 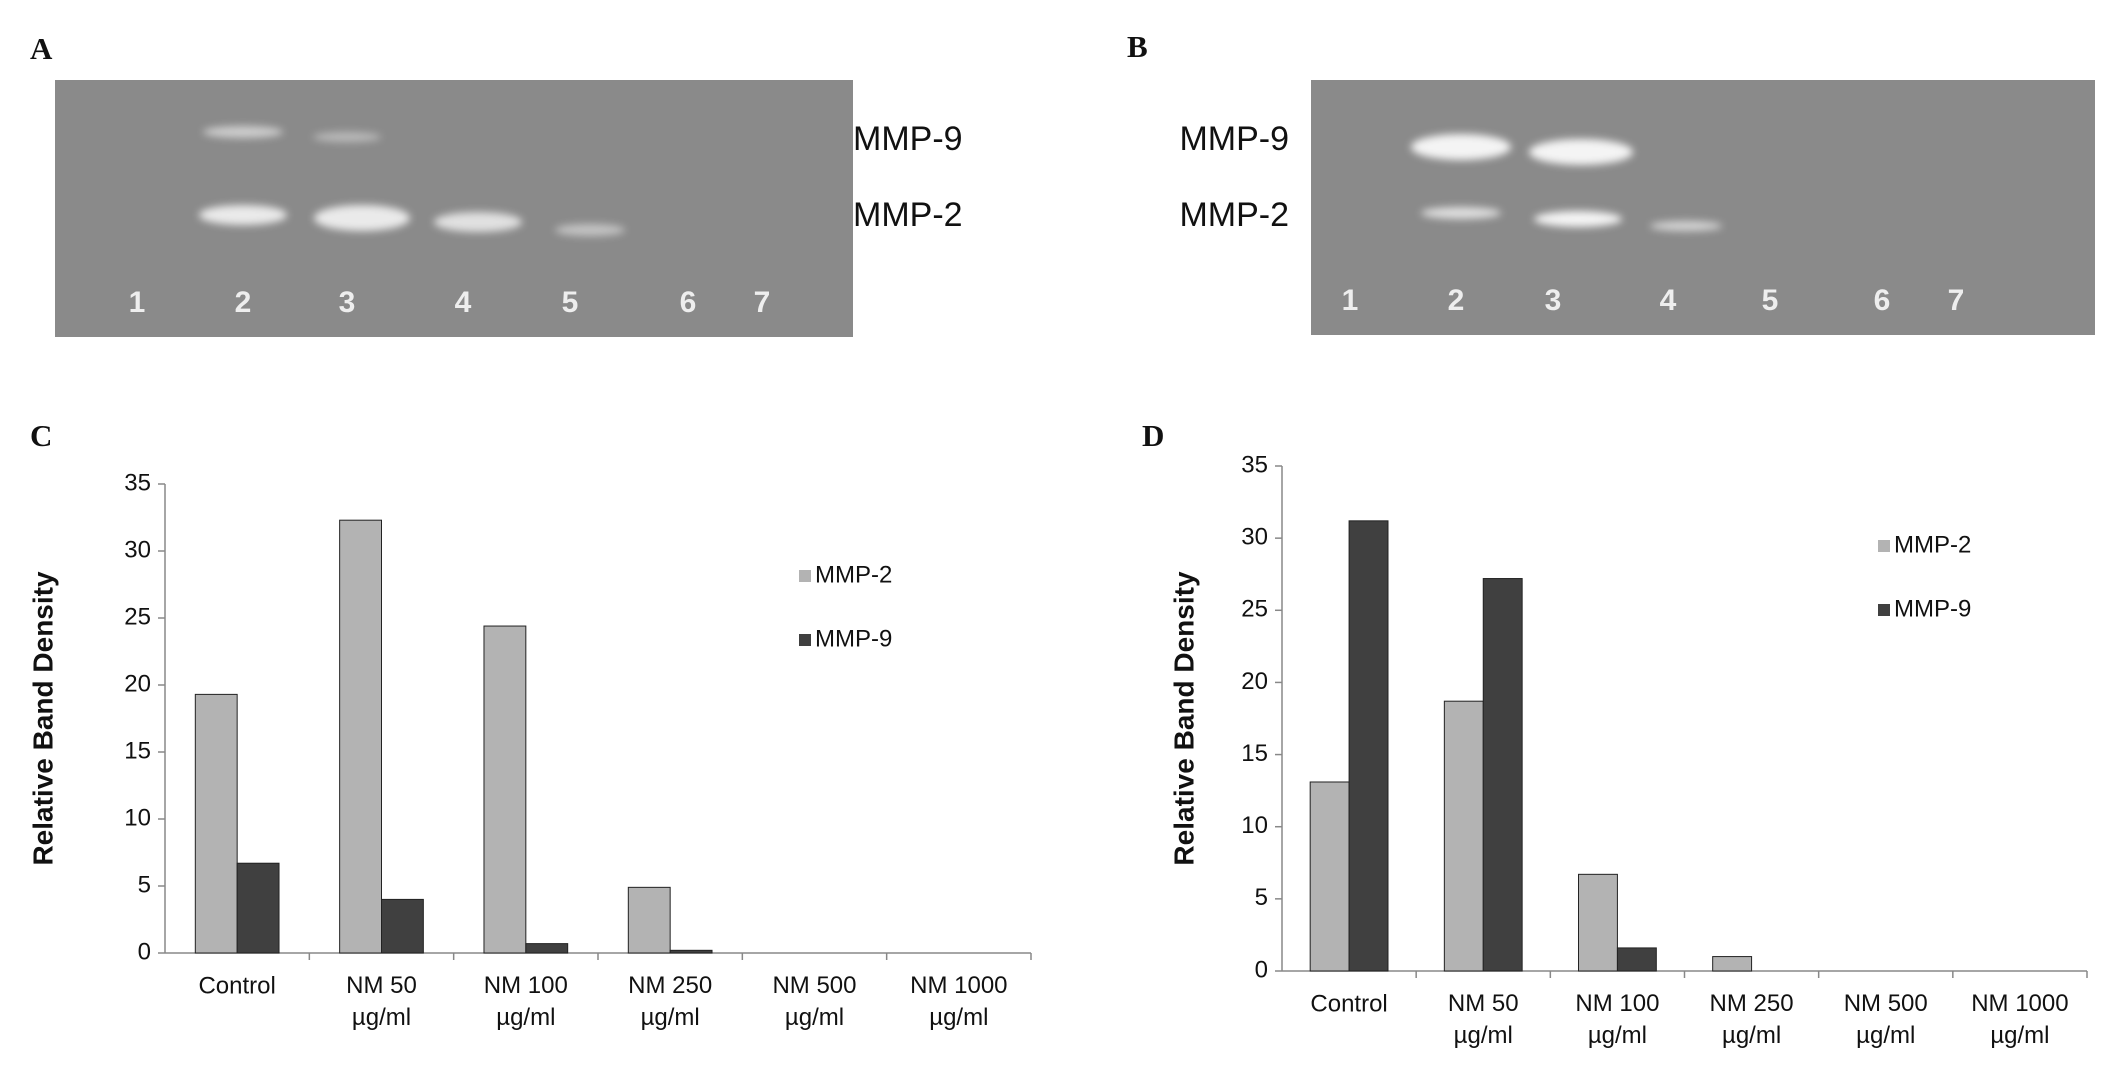 What do you see at coordinates (1153, 435) in the screenshot?
I see `panel-label: D` at bounding box center [1153, 435].